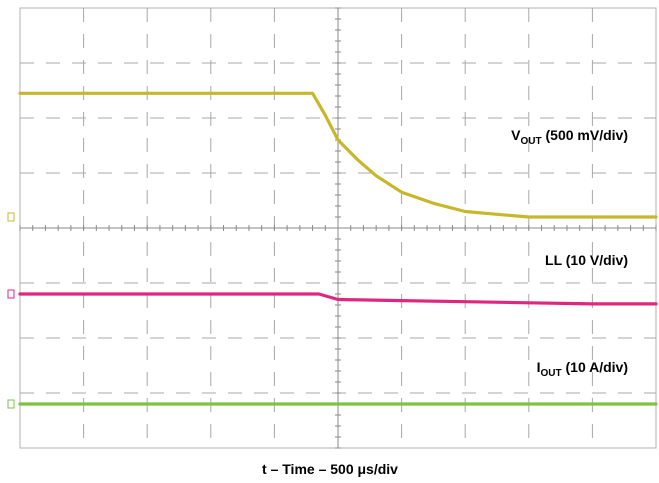 This screenshot has width=659, height=483. Describe the element at coordinates (11, 310) in the screenshot. I see `channel-markers` at that location.